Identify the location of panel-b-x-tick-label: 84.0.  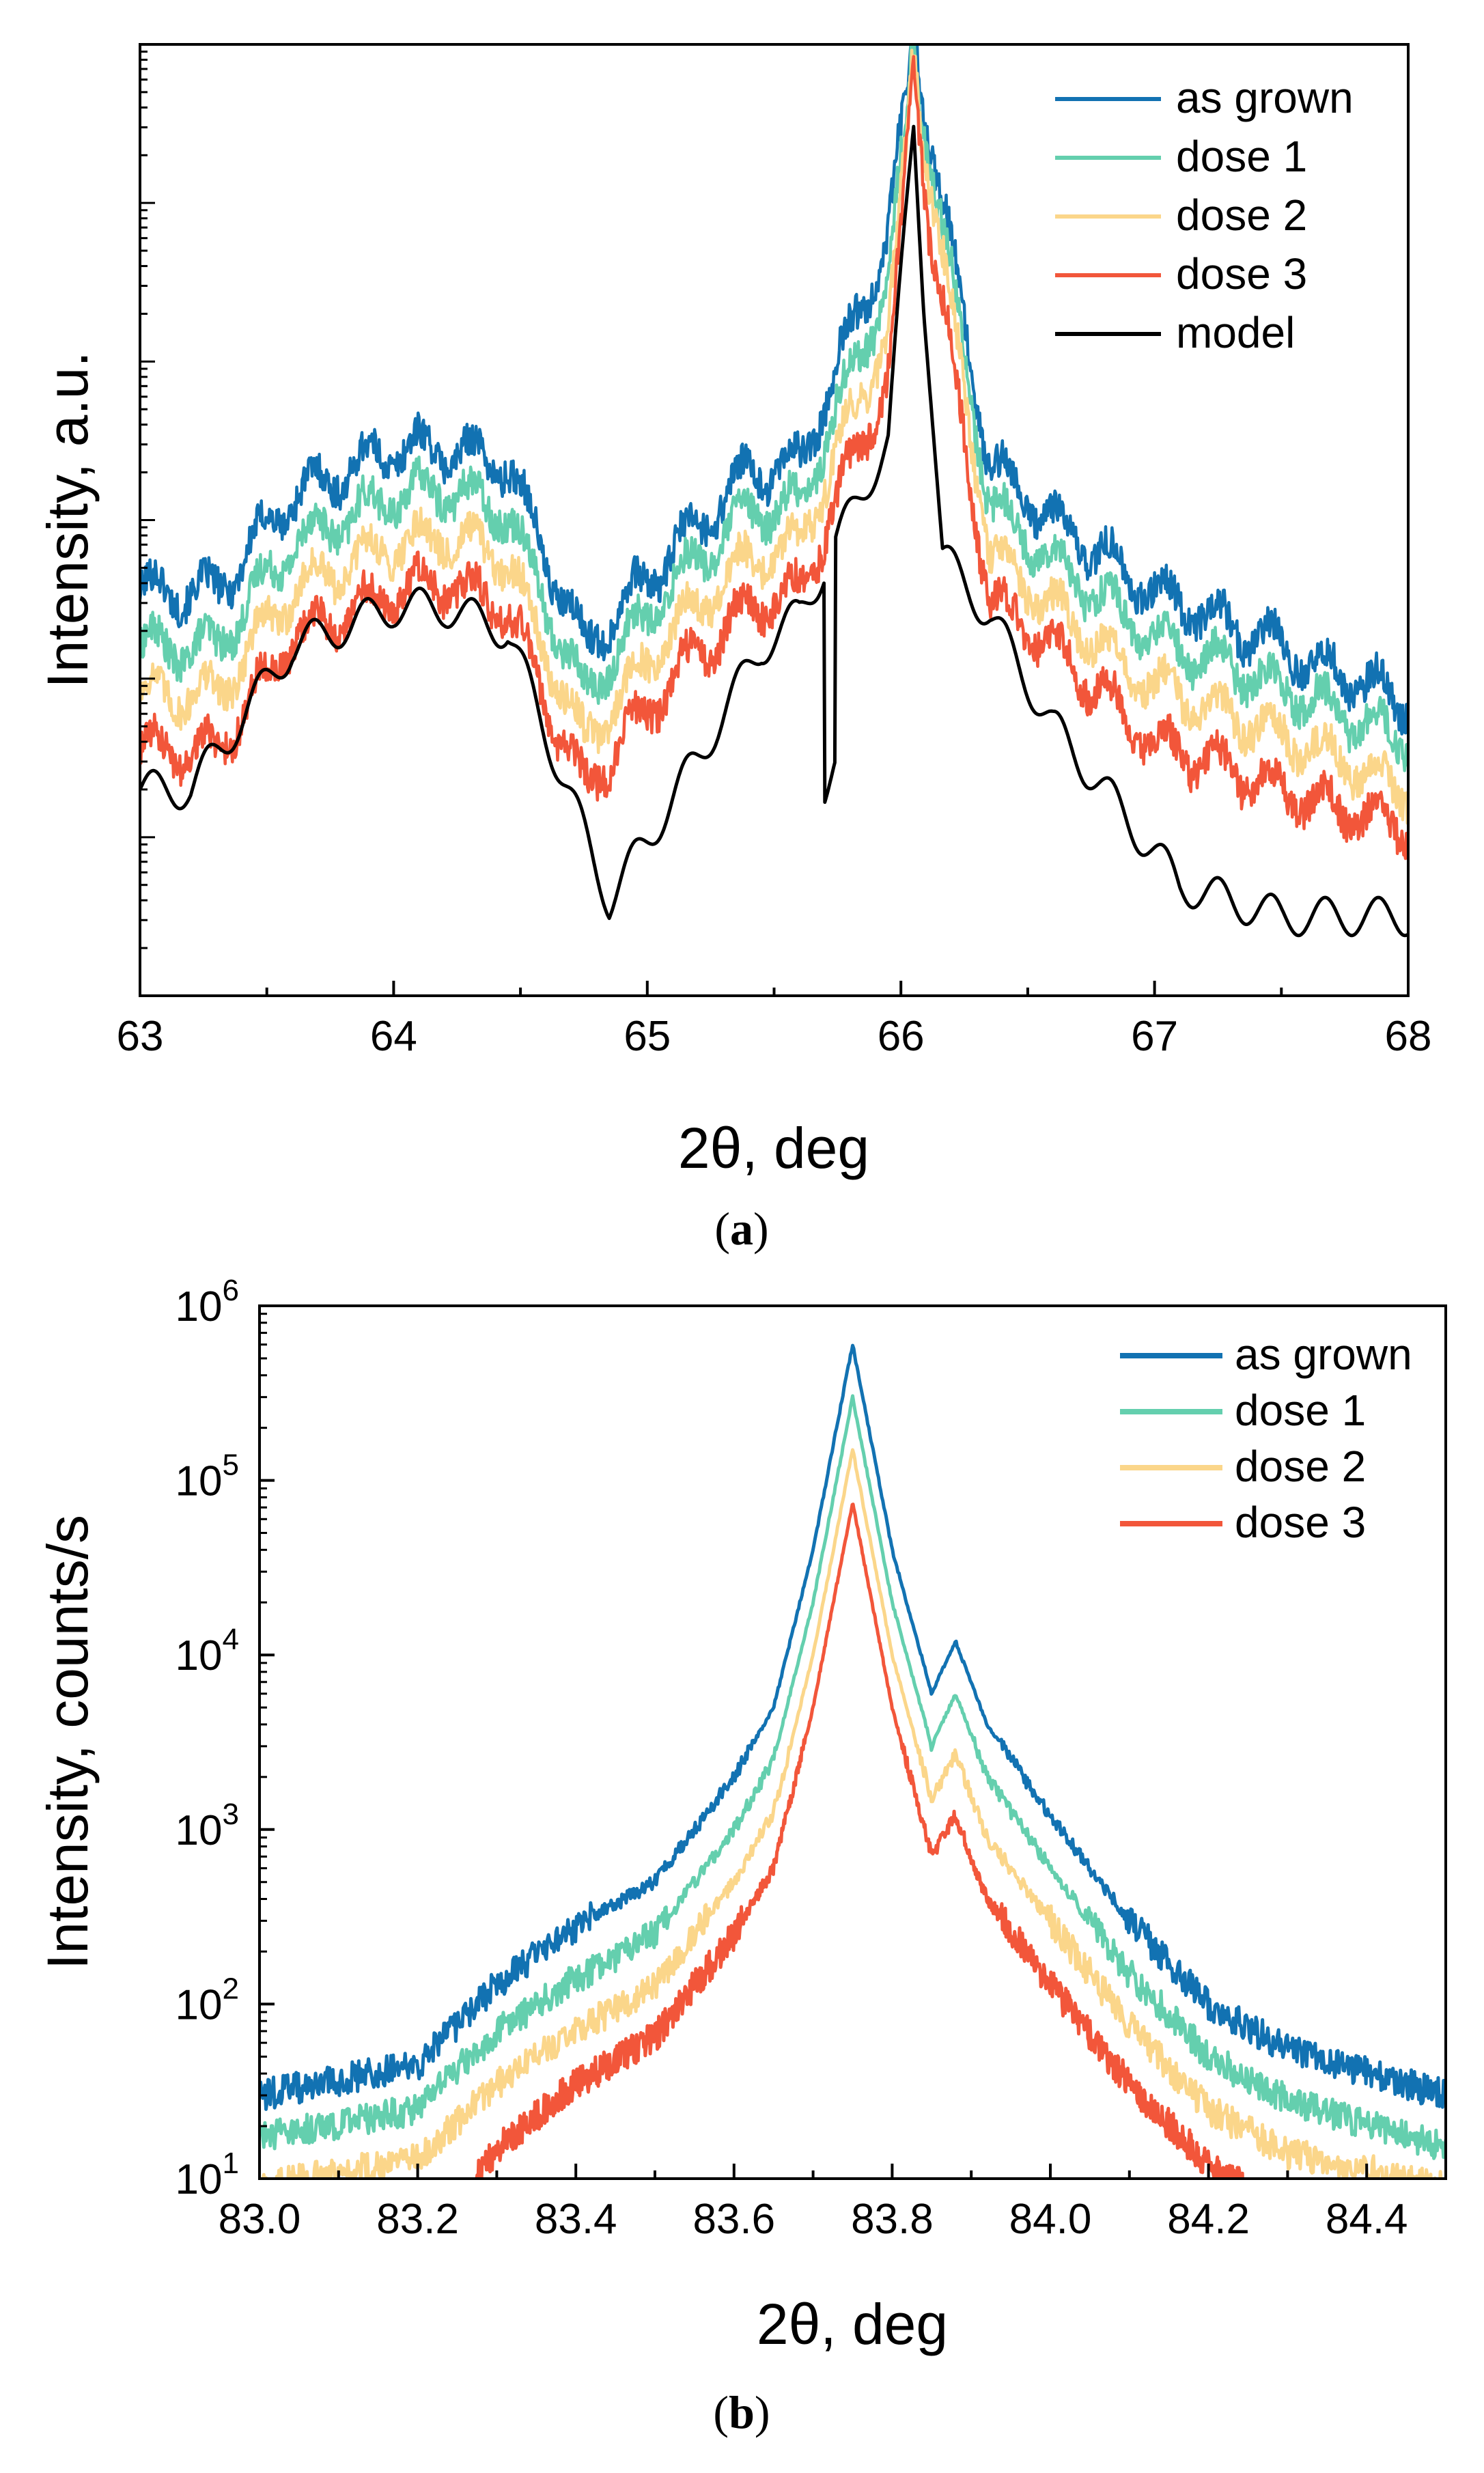
(1050, 2219).